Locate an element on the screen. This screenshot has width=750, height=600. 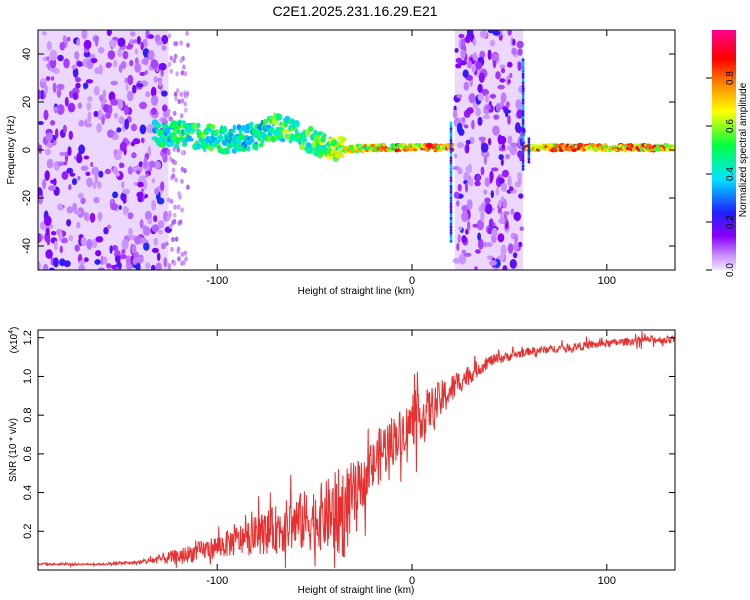
y-tick-label: 1.2 is located at coordinates (28, 337).